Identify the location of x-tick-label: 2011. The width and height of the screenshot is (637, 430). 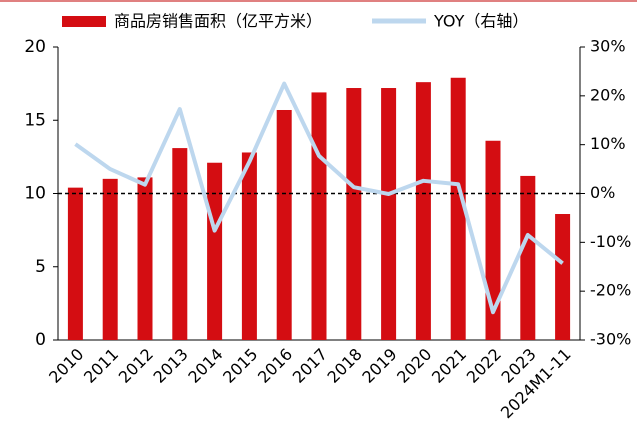
(101, 366).